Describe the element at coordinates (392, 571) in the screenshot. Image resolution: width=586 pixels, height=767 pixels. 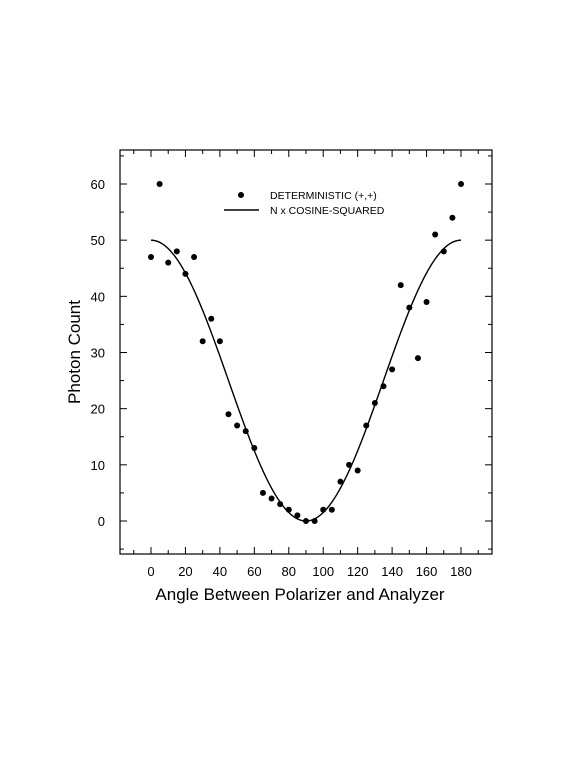
I see `x-tick-label: 140` at that location.